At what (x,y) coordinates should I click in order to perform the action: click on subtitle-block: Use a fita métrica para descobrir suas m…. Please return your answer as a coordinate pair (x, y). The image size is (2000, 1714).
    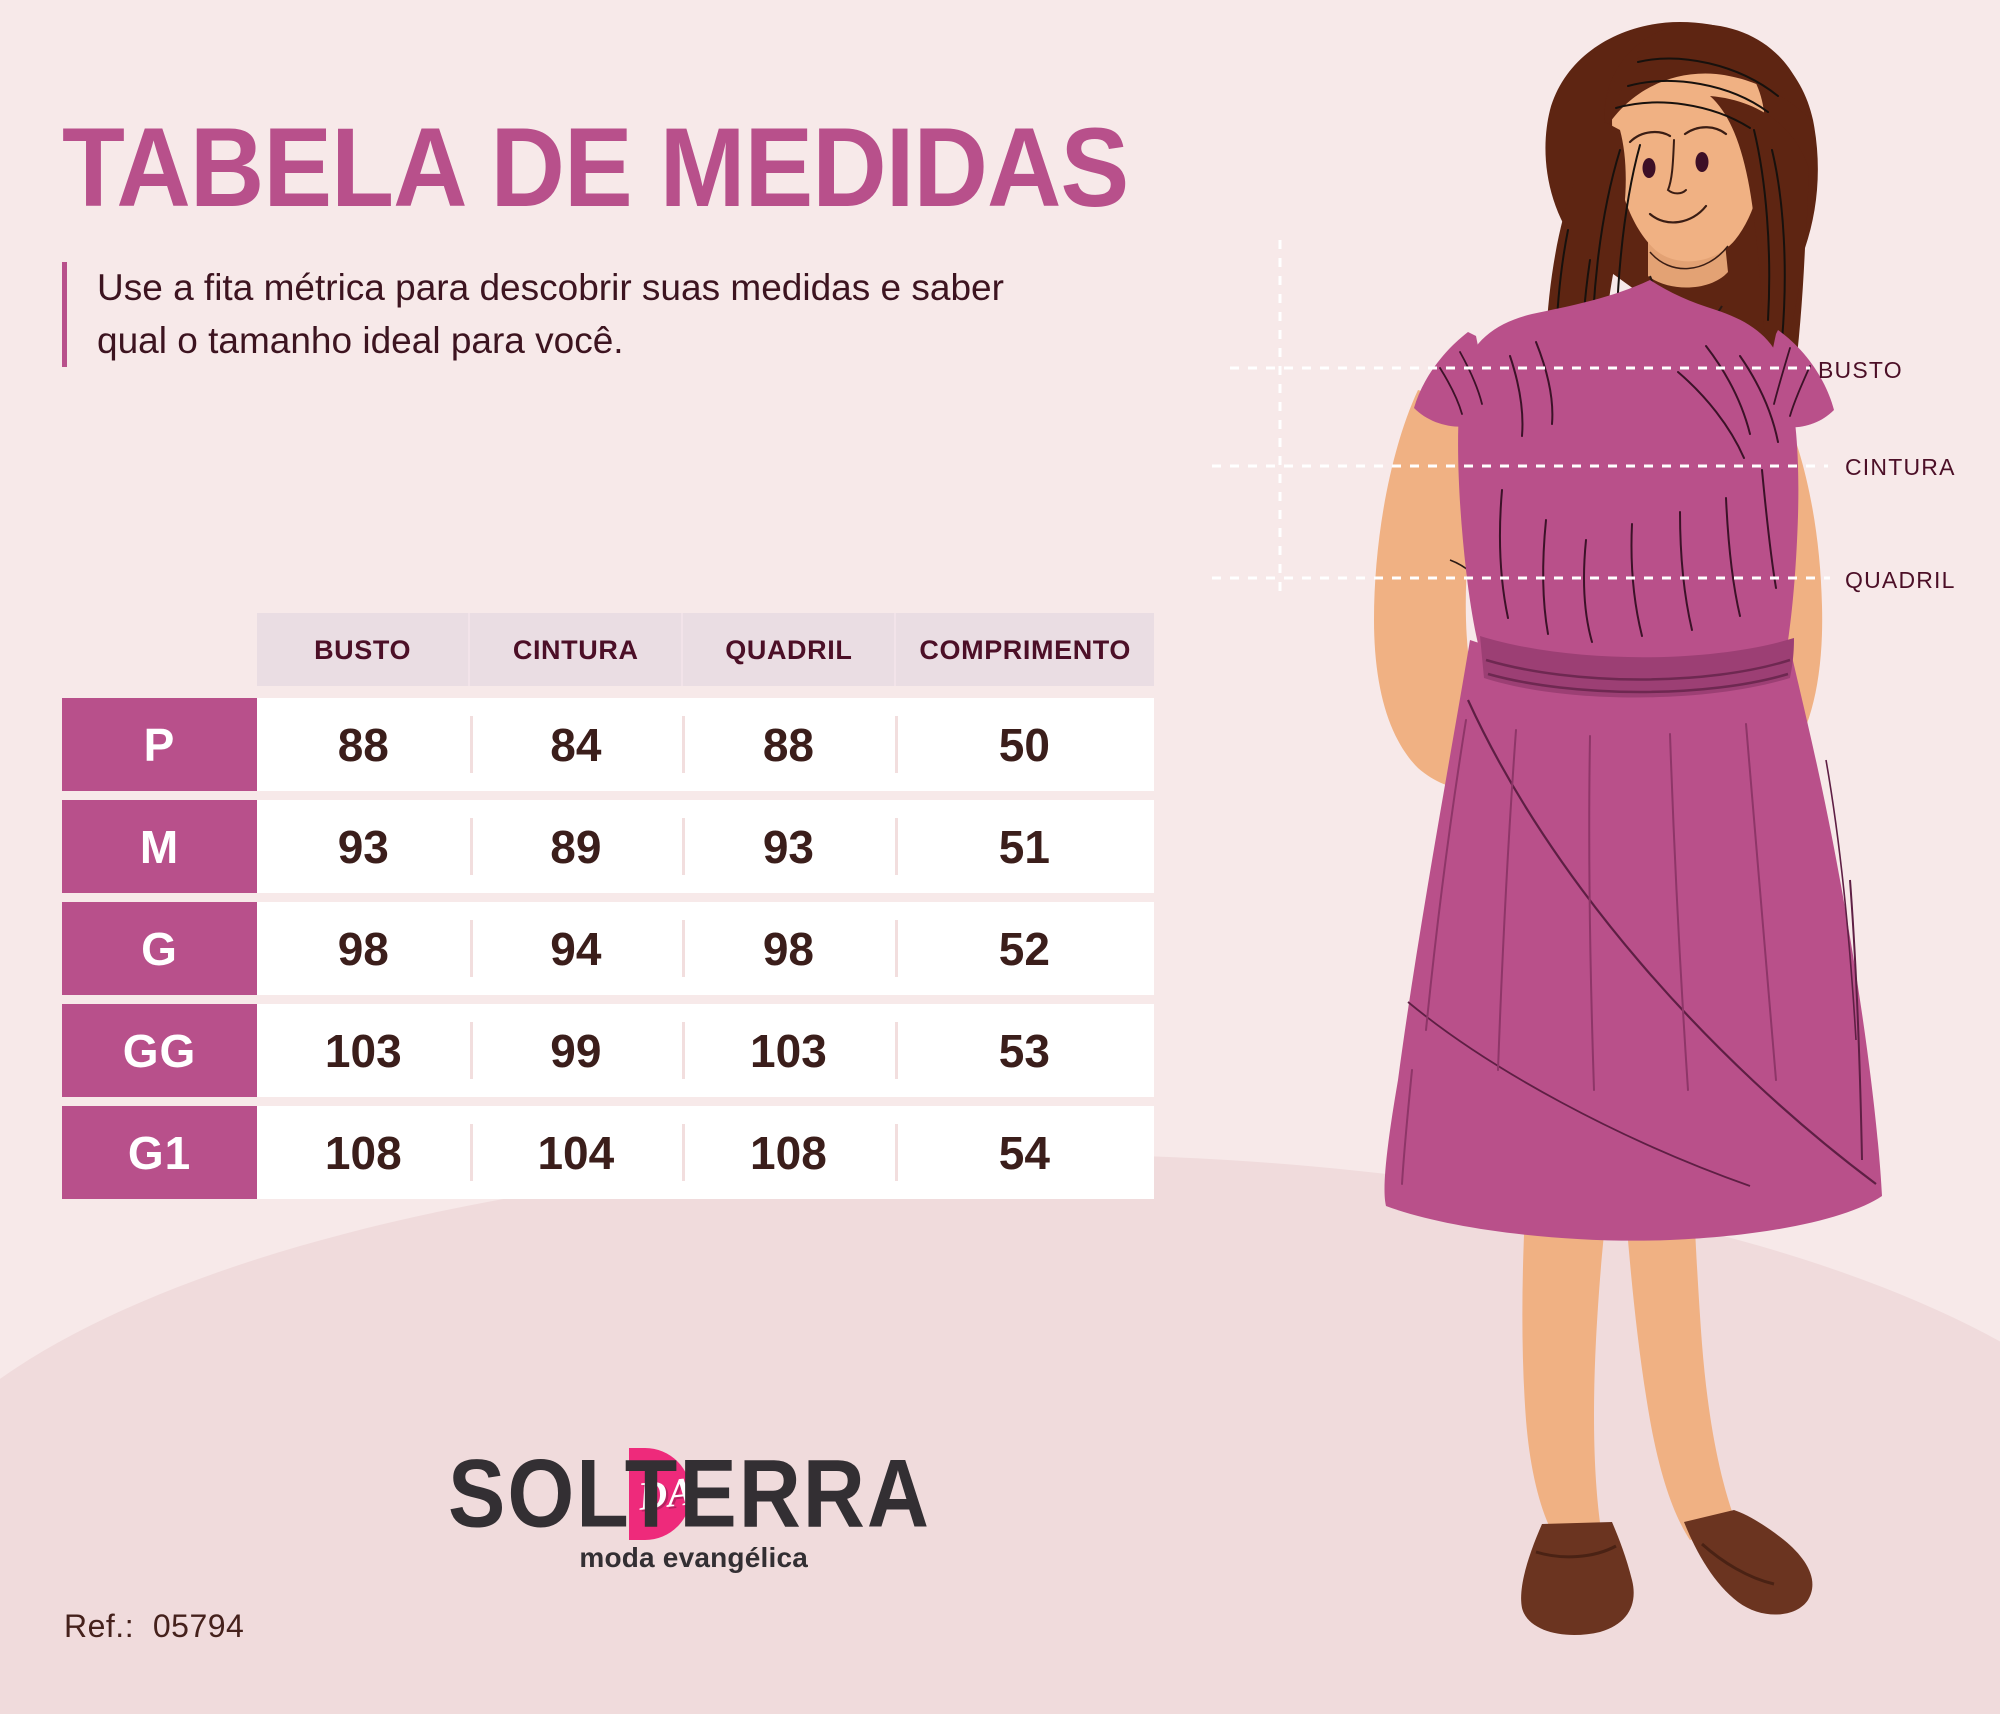
    Looking at the image, I should click on (544, 315).